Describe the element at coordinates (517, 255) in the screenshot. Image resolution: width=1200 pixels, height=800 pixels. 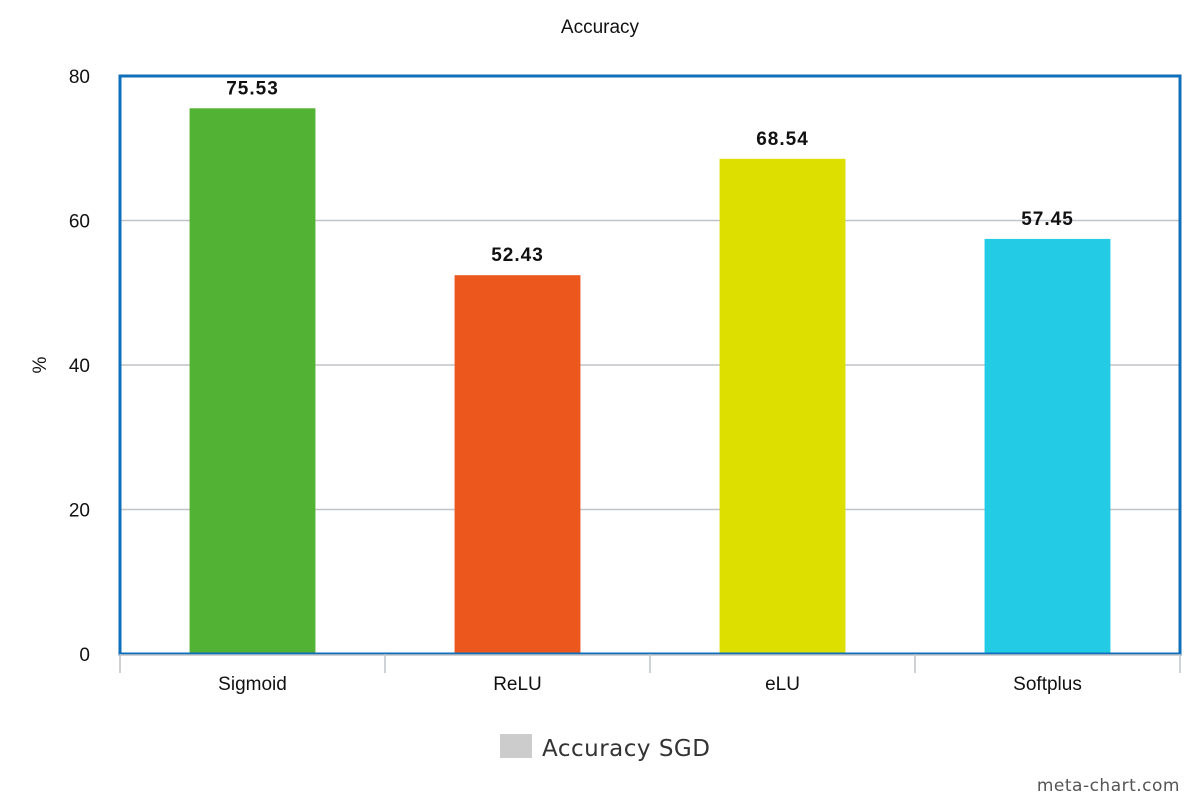
I see `data-label: 52.43` at that location.